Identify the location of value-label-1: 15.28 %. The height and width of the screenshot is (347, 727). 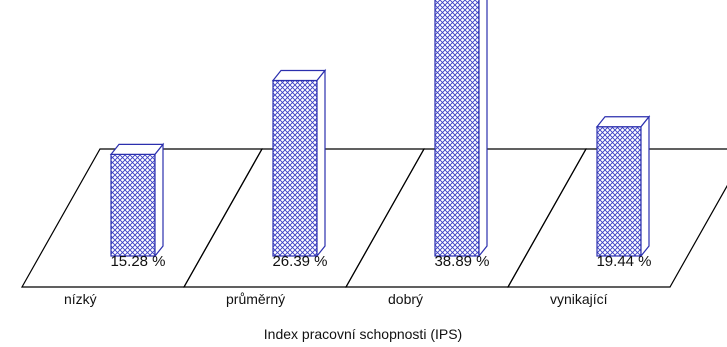
(137, 261).